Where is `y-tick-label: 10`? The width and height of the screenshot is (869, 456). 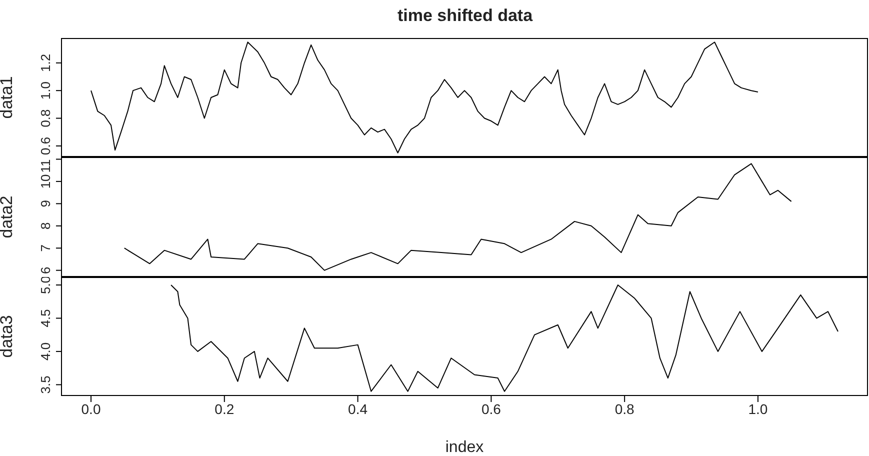 y-tick-label: 10 is located at coordinates (45, 181).